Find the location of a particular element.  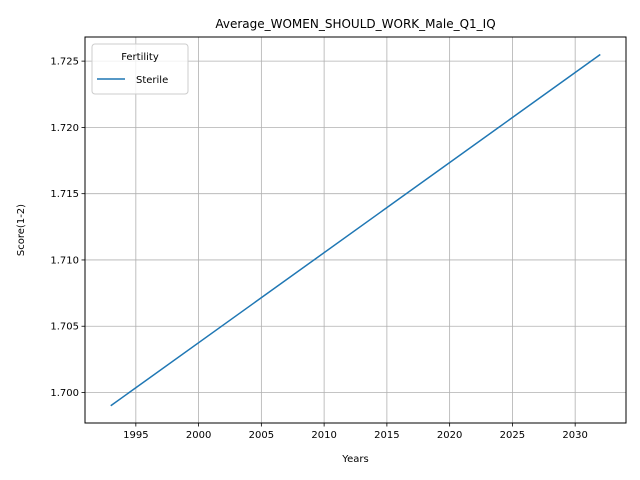

y-axis-ticks: 1.700 1.705 1.710 1.715 1.720 1.725 is located at coordinates (67, 228).